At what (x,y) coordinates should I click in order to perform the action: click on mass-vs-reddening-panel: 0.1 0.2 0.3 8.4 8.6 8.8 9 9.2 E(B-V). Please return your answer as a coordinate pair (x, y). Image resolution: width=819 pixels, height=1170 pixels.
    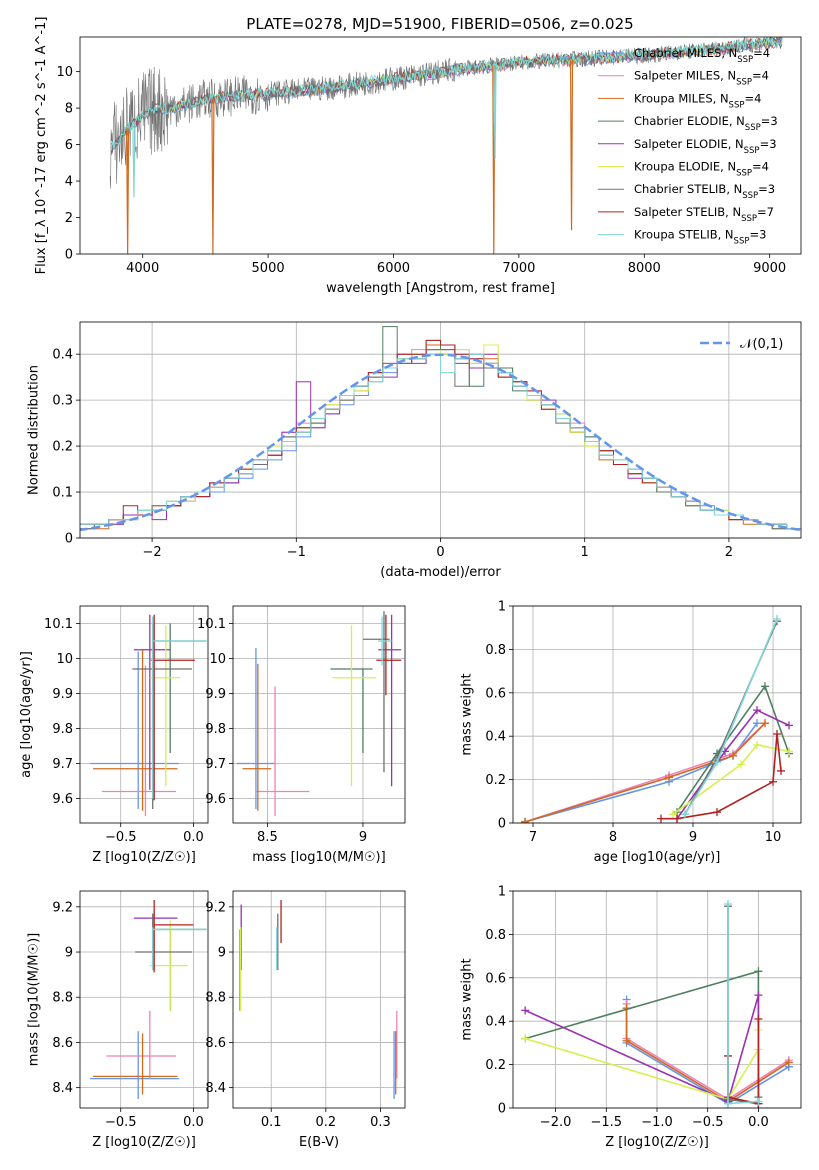
    Looking at the image, I should click on (305, 1020).